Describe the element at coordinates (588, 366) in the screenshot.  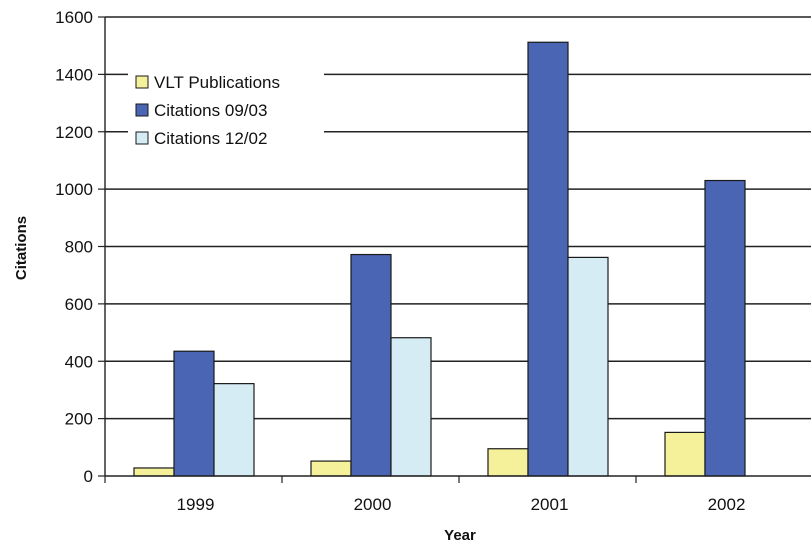
I see `bar-citations-12-02-2001` at that location.